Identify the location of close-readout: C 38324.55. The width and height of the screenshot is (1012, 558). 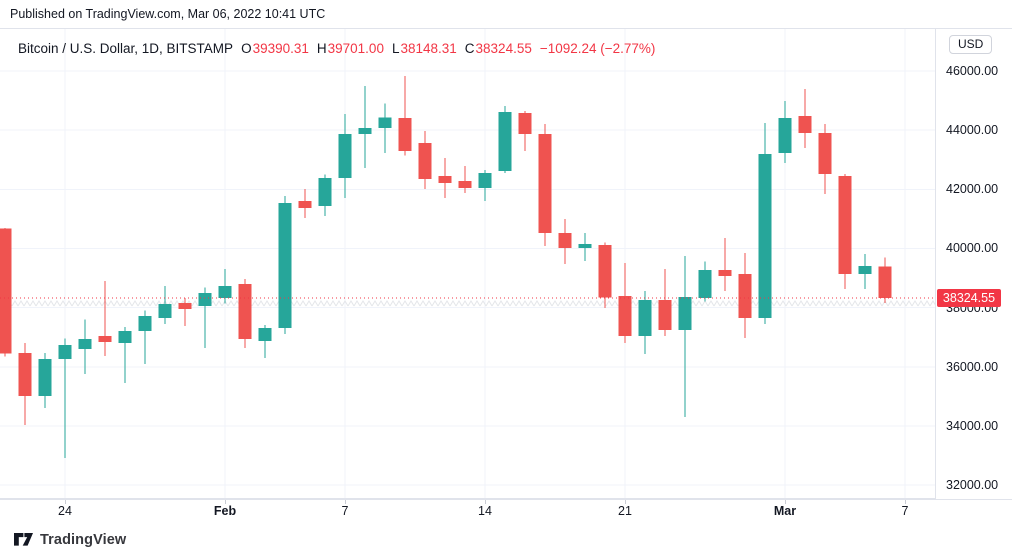
(498, 48).